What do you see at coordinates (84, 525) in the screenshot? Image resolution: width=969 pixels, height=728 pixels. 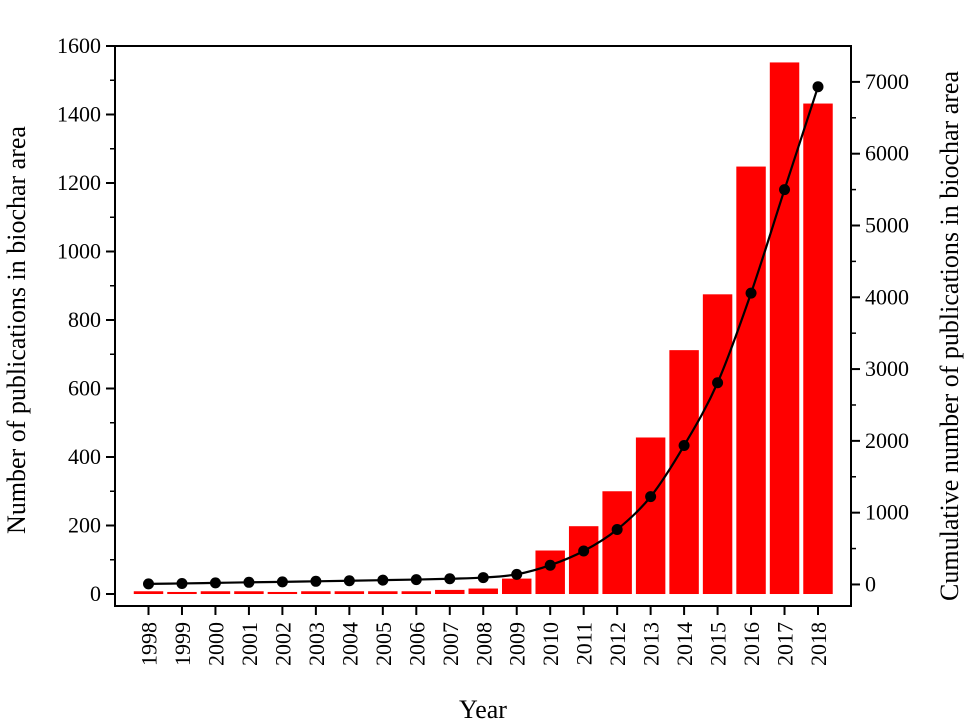 I see `y-tick-label: 200` at bounding box center [84, 525].